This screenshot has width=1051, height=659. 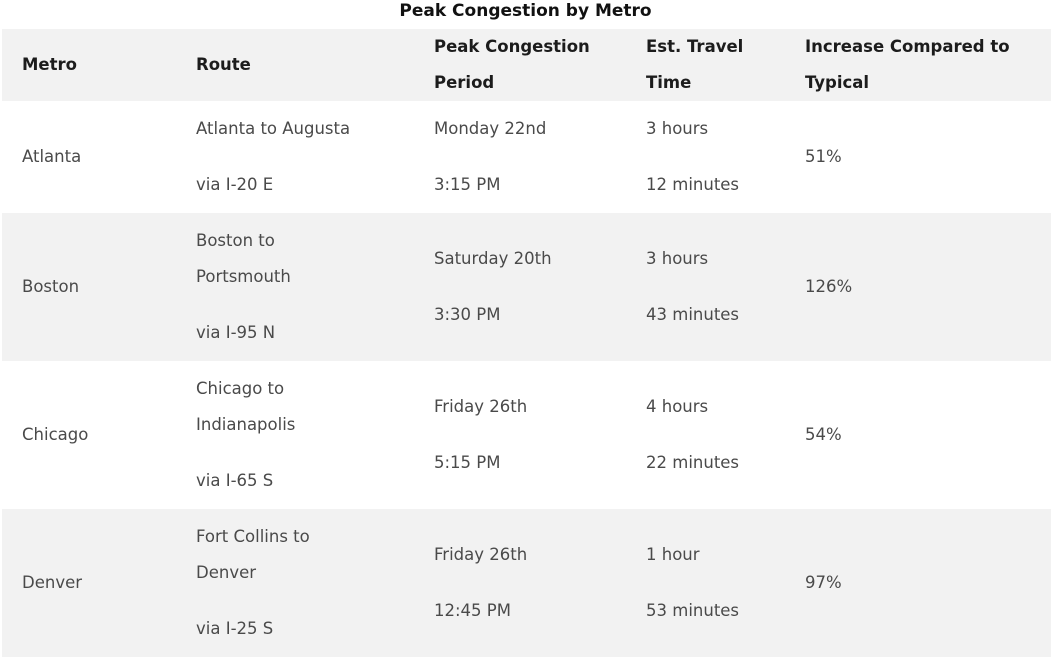 I want to click on travel-time-cell: 3 hours 12 minutes, so click(x=693, y=156).